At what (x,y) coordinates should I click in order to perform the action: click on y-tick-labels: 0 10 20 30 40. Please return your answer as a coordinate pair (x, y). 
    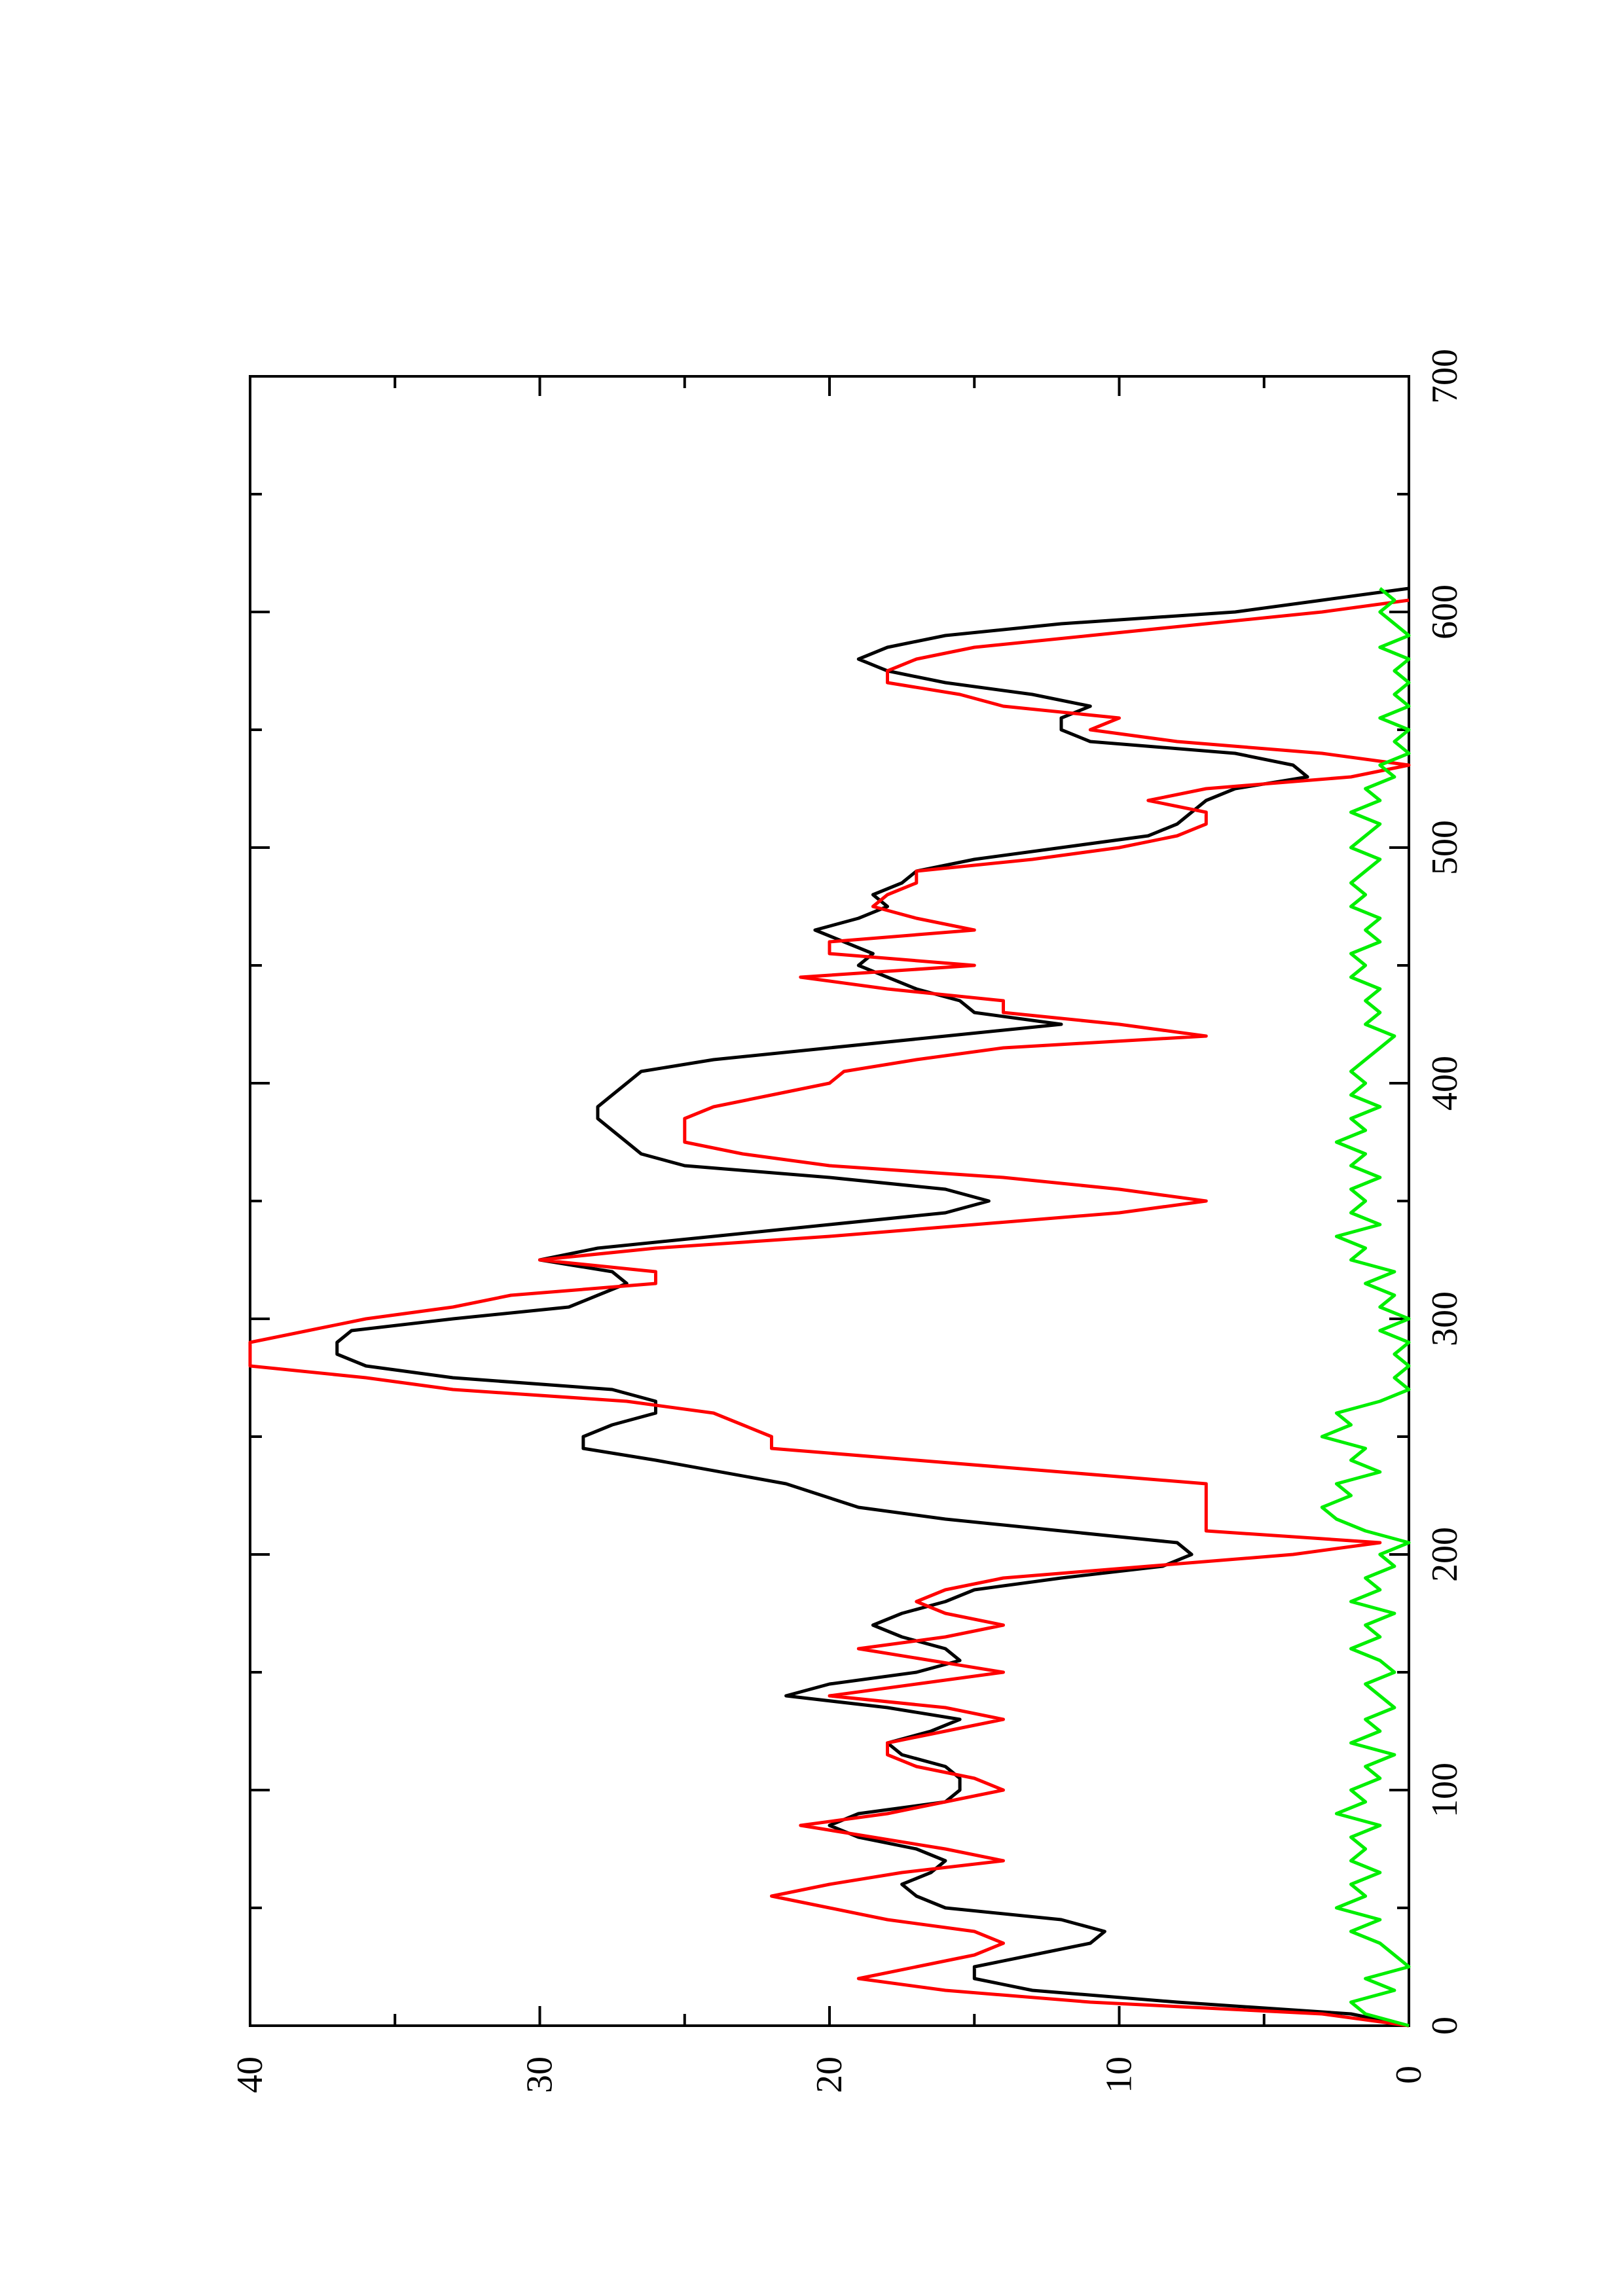
    Looking at the image, I should click on (829, 2074).